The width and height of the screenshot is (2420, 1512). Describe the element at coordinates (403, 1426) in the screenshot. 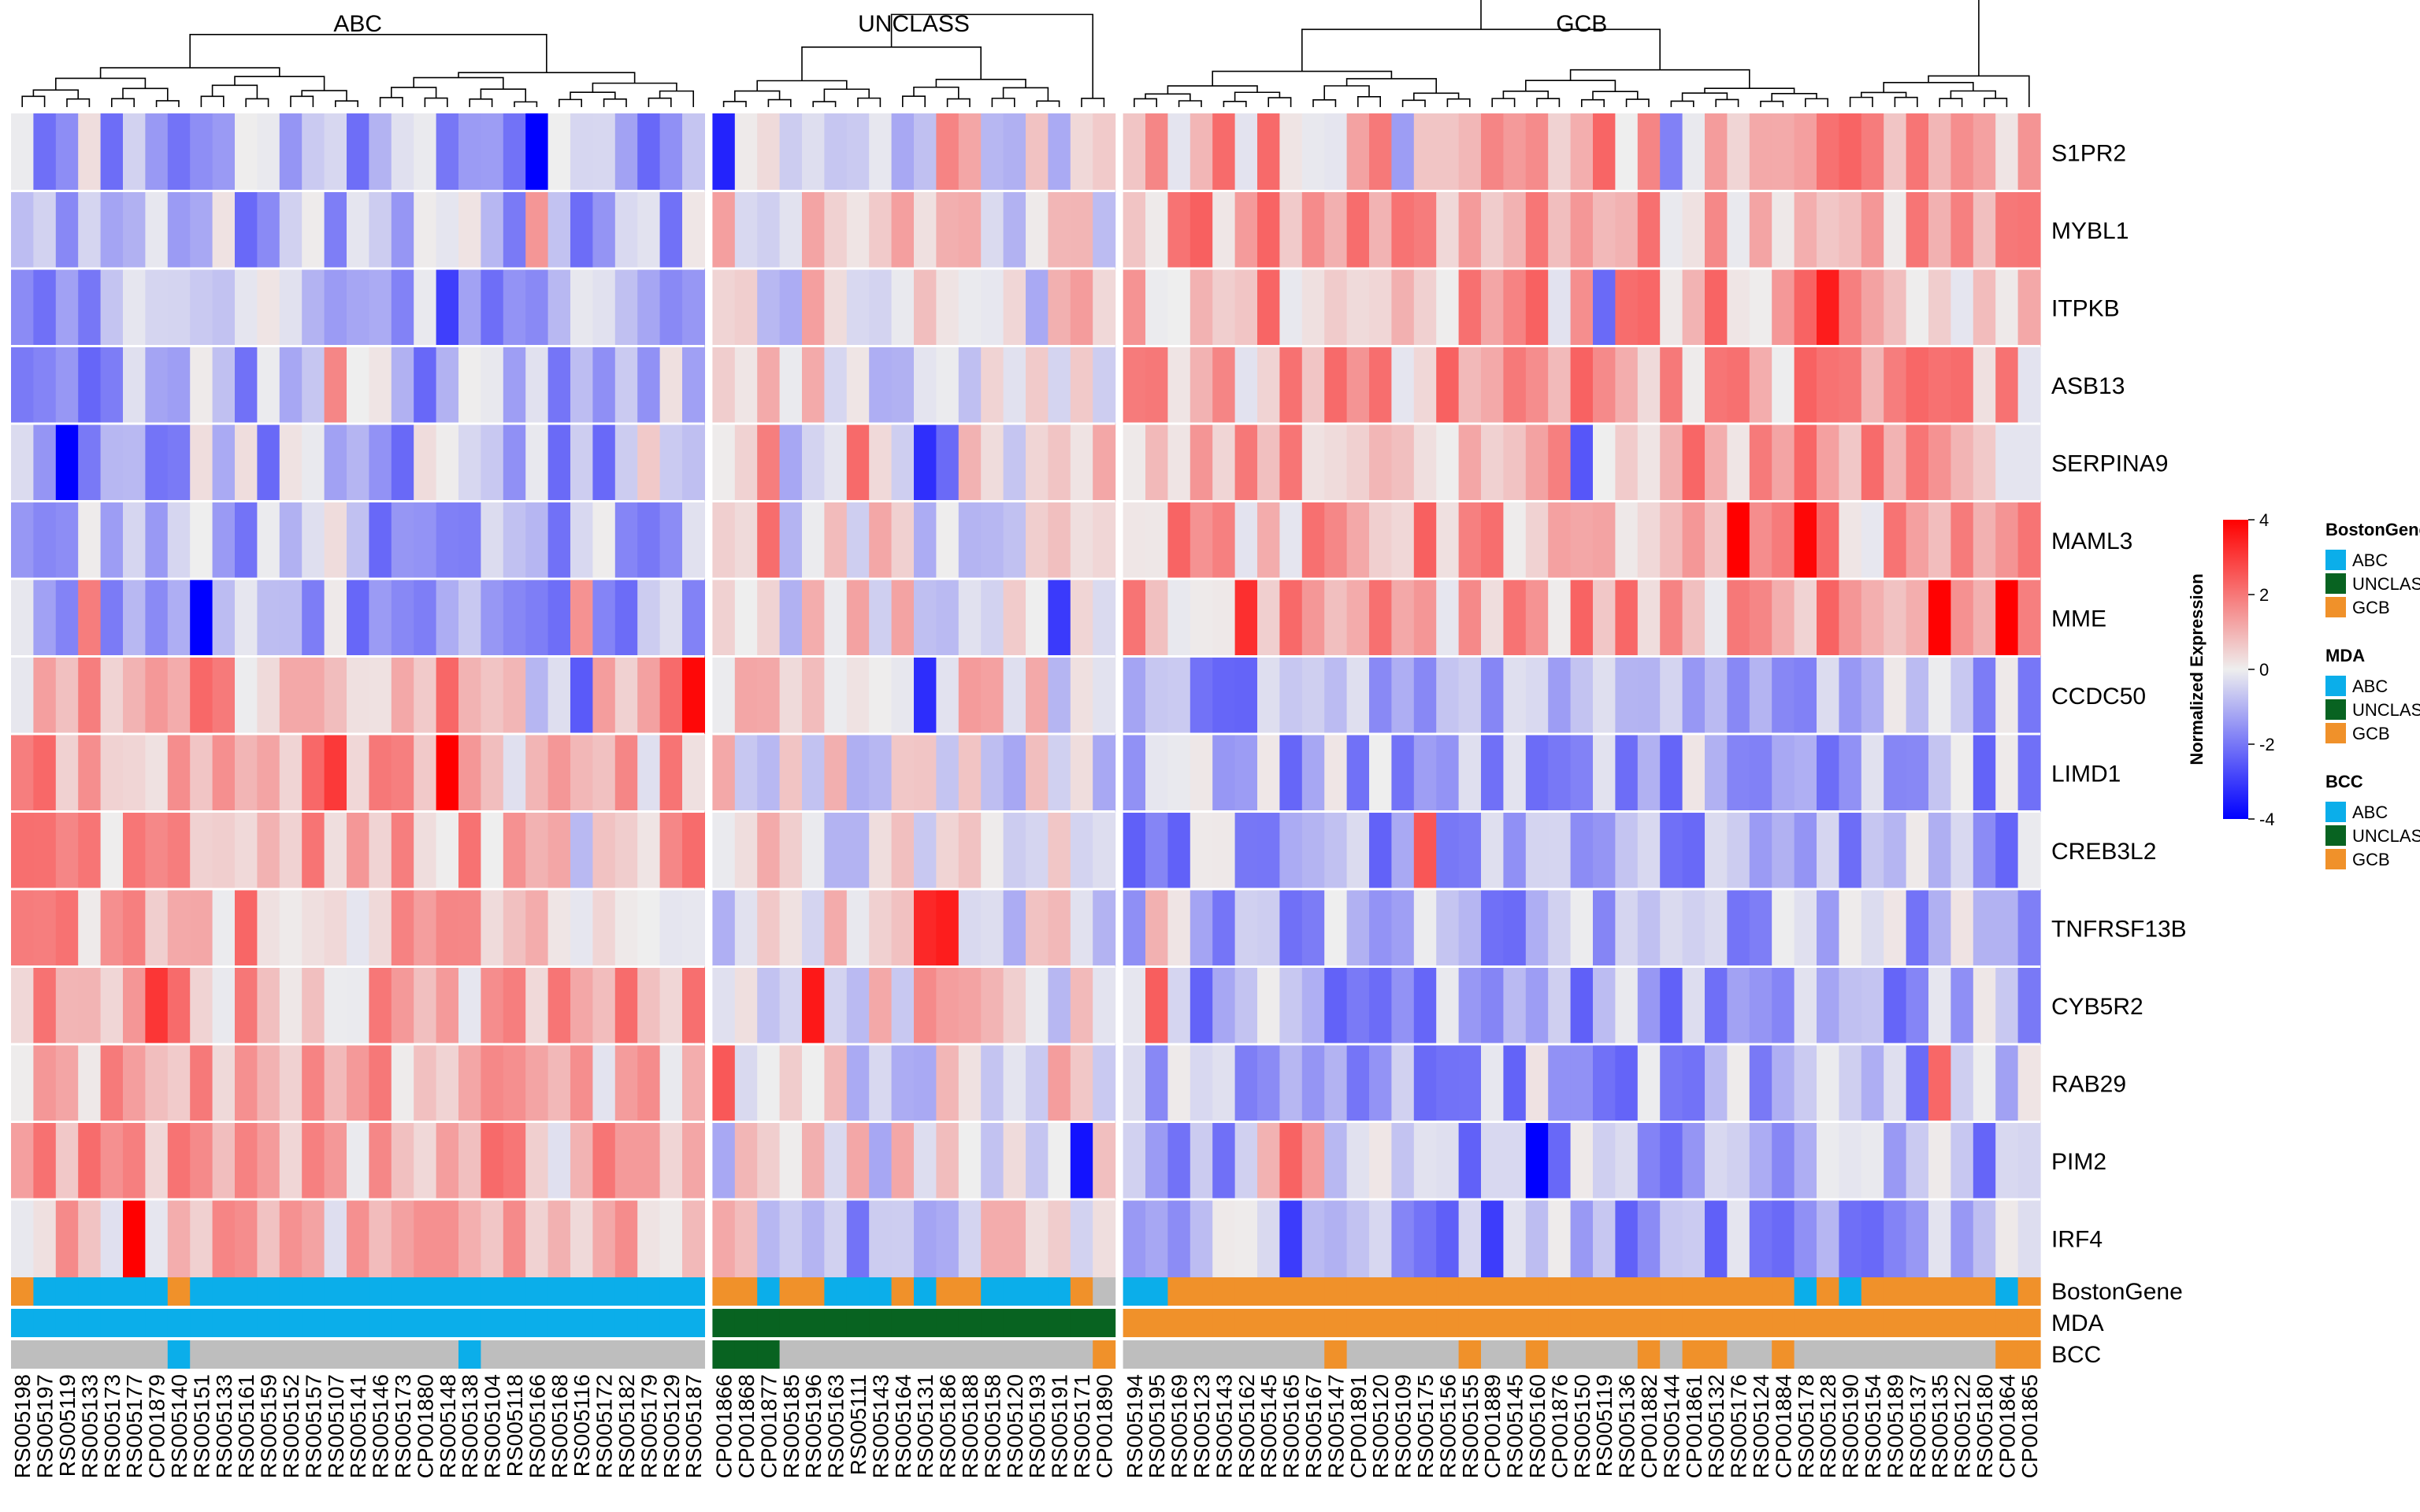

I see `sample-label: RS005173` at that location.